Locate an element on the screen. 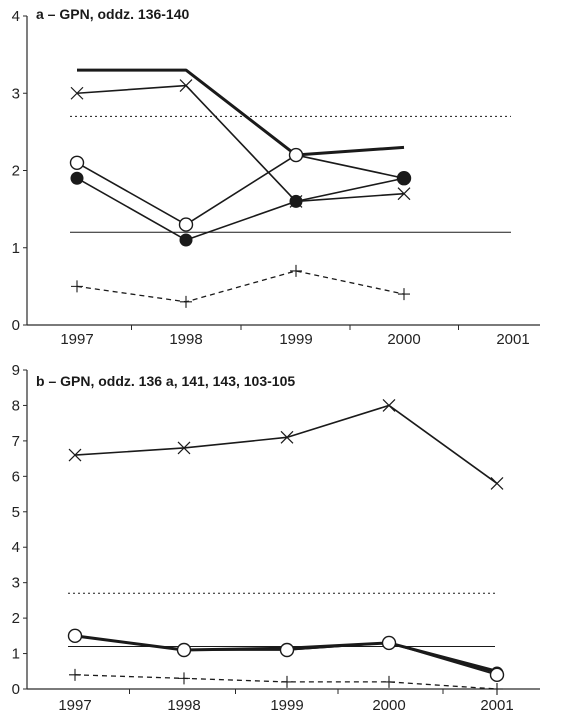  chart-b-series-plus-line is located at coordinates (286, 682).